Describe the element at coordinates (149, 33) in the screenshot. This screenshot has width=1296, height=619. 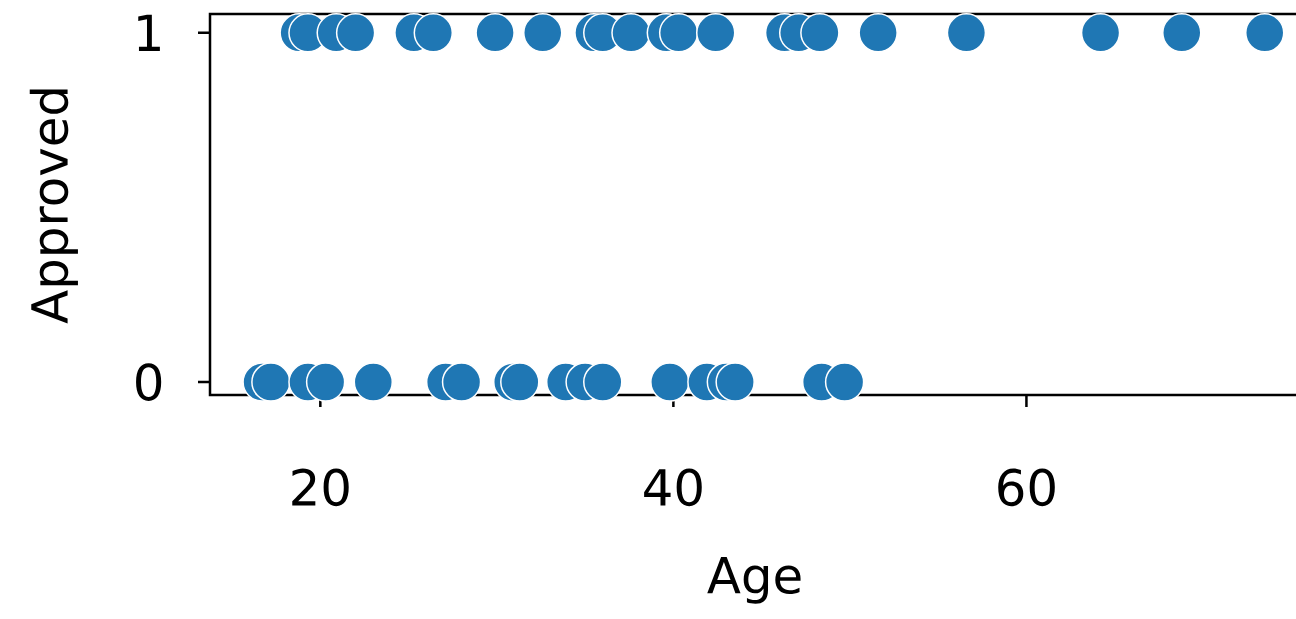
I see `y-tick-label: 1` at that location.